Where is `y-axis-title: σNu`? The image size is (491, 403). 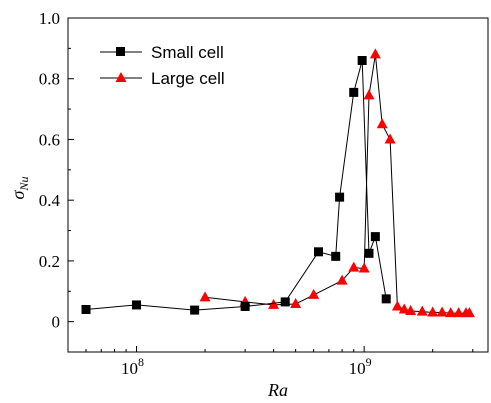
y-axis-title: σNu is located at coordinates (19, 188).